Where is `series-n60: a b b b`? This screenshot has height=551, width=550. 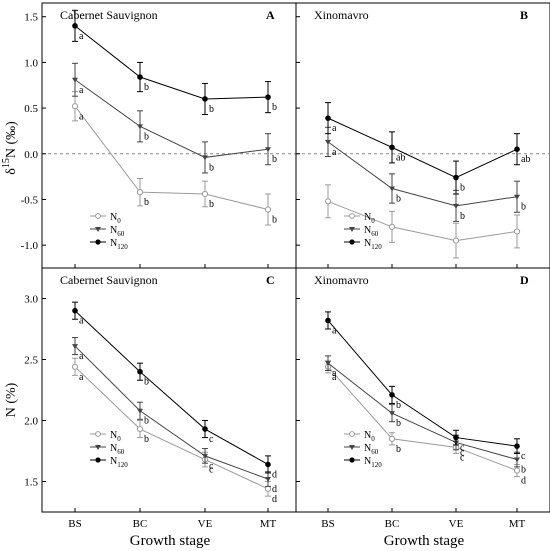
series-n60: a b b b is located at coordinates (174, 118).